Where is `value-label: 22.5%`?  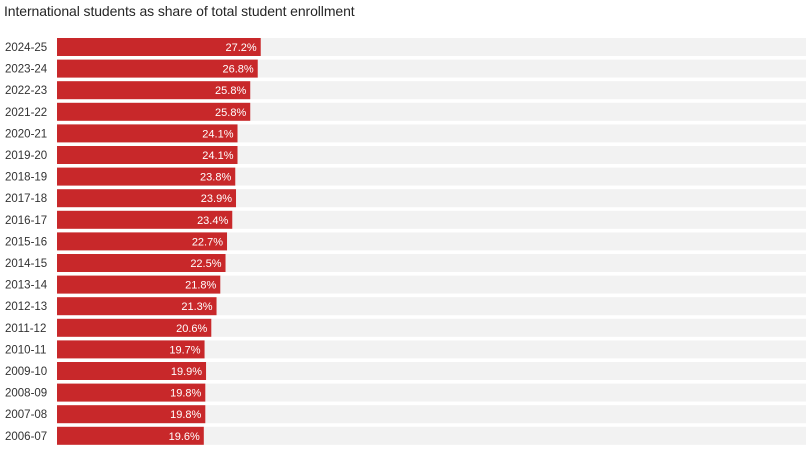 value-label: 22.5% is located at coordinates (205, 264).